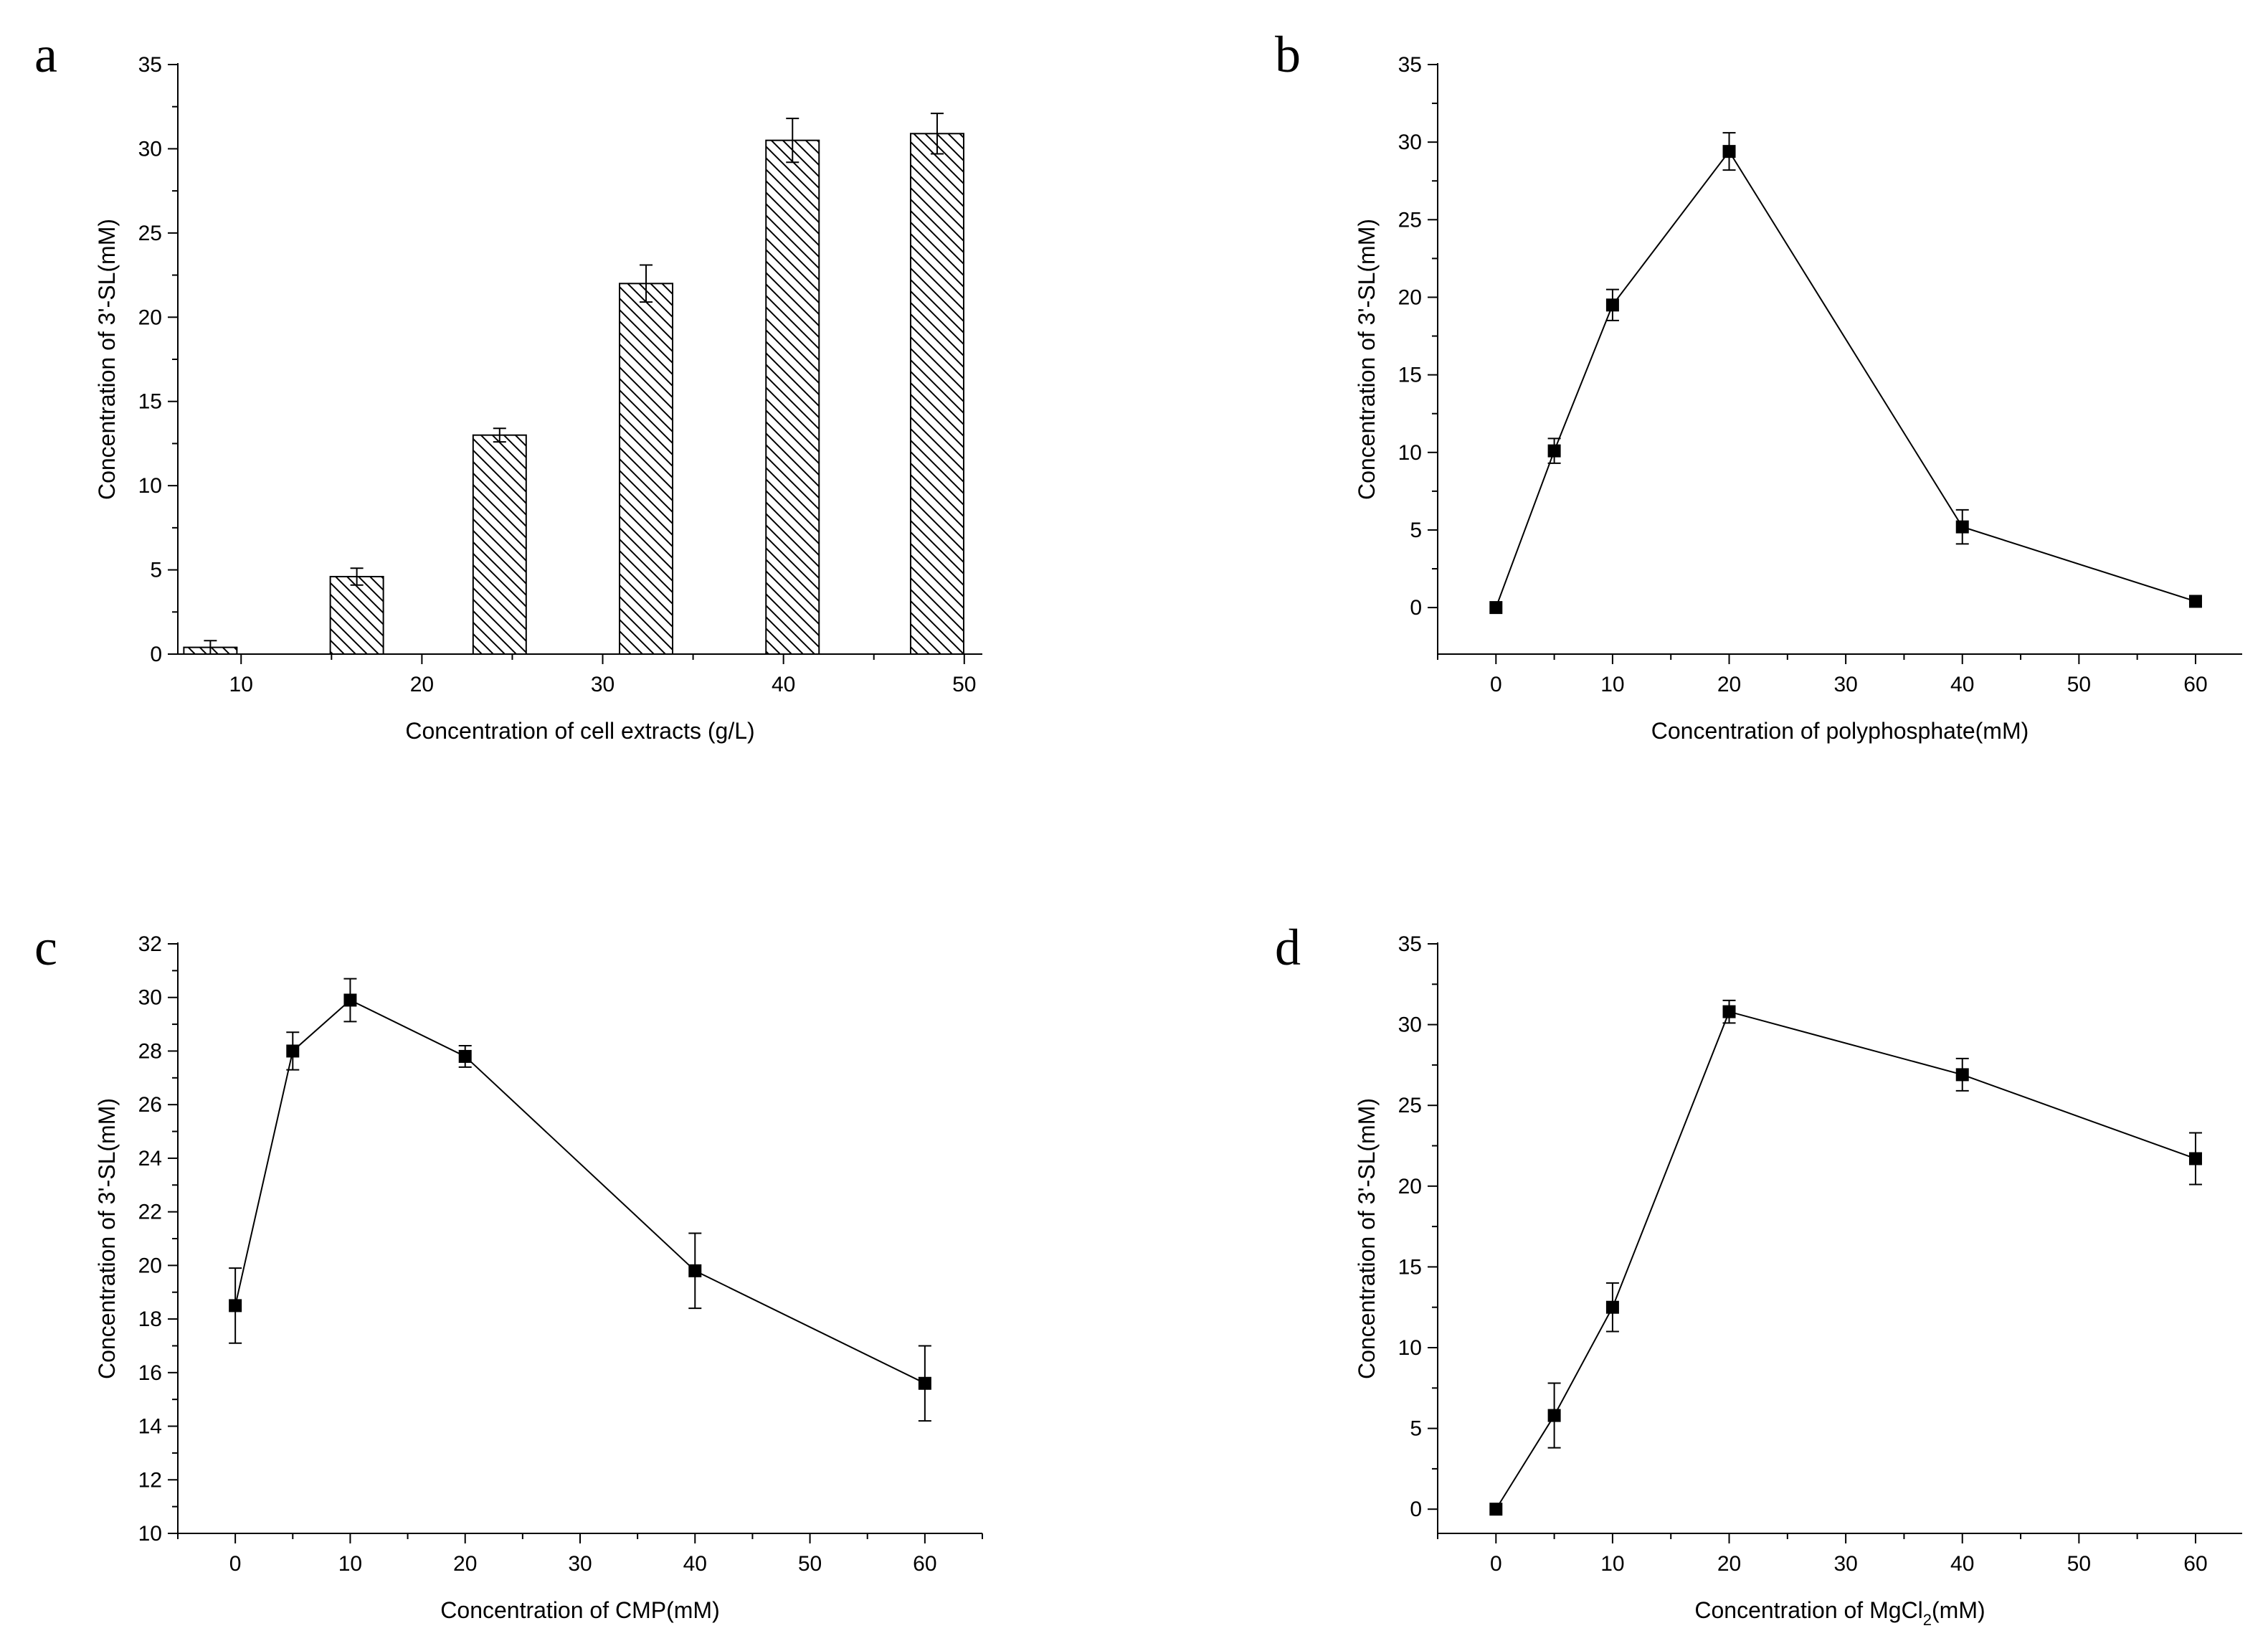 The height and width of the screenshot is (1646, 2268). Describe the element at coordinates (1958, 1610) in the screenshot. I see `x-axis-title-suffix: (mM)` at that location.